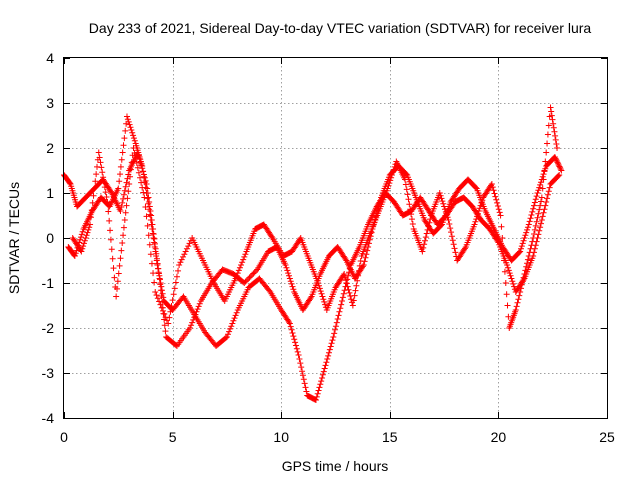 This screenshot has height=480, width=640. What do you see at coordinates (337, 437) in the screenshot?
I see `x-tick-labels: 0 5 10 15 20 25` at bounding box center [337, 437].